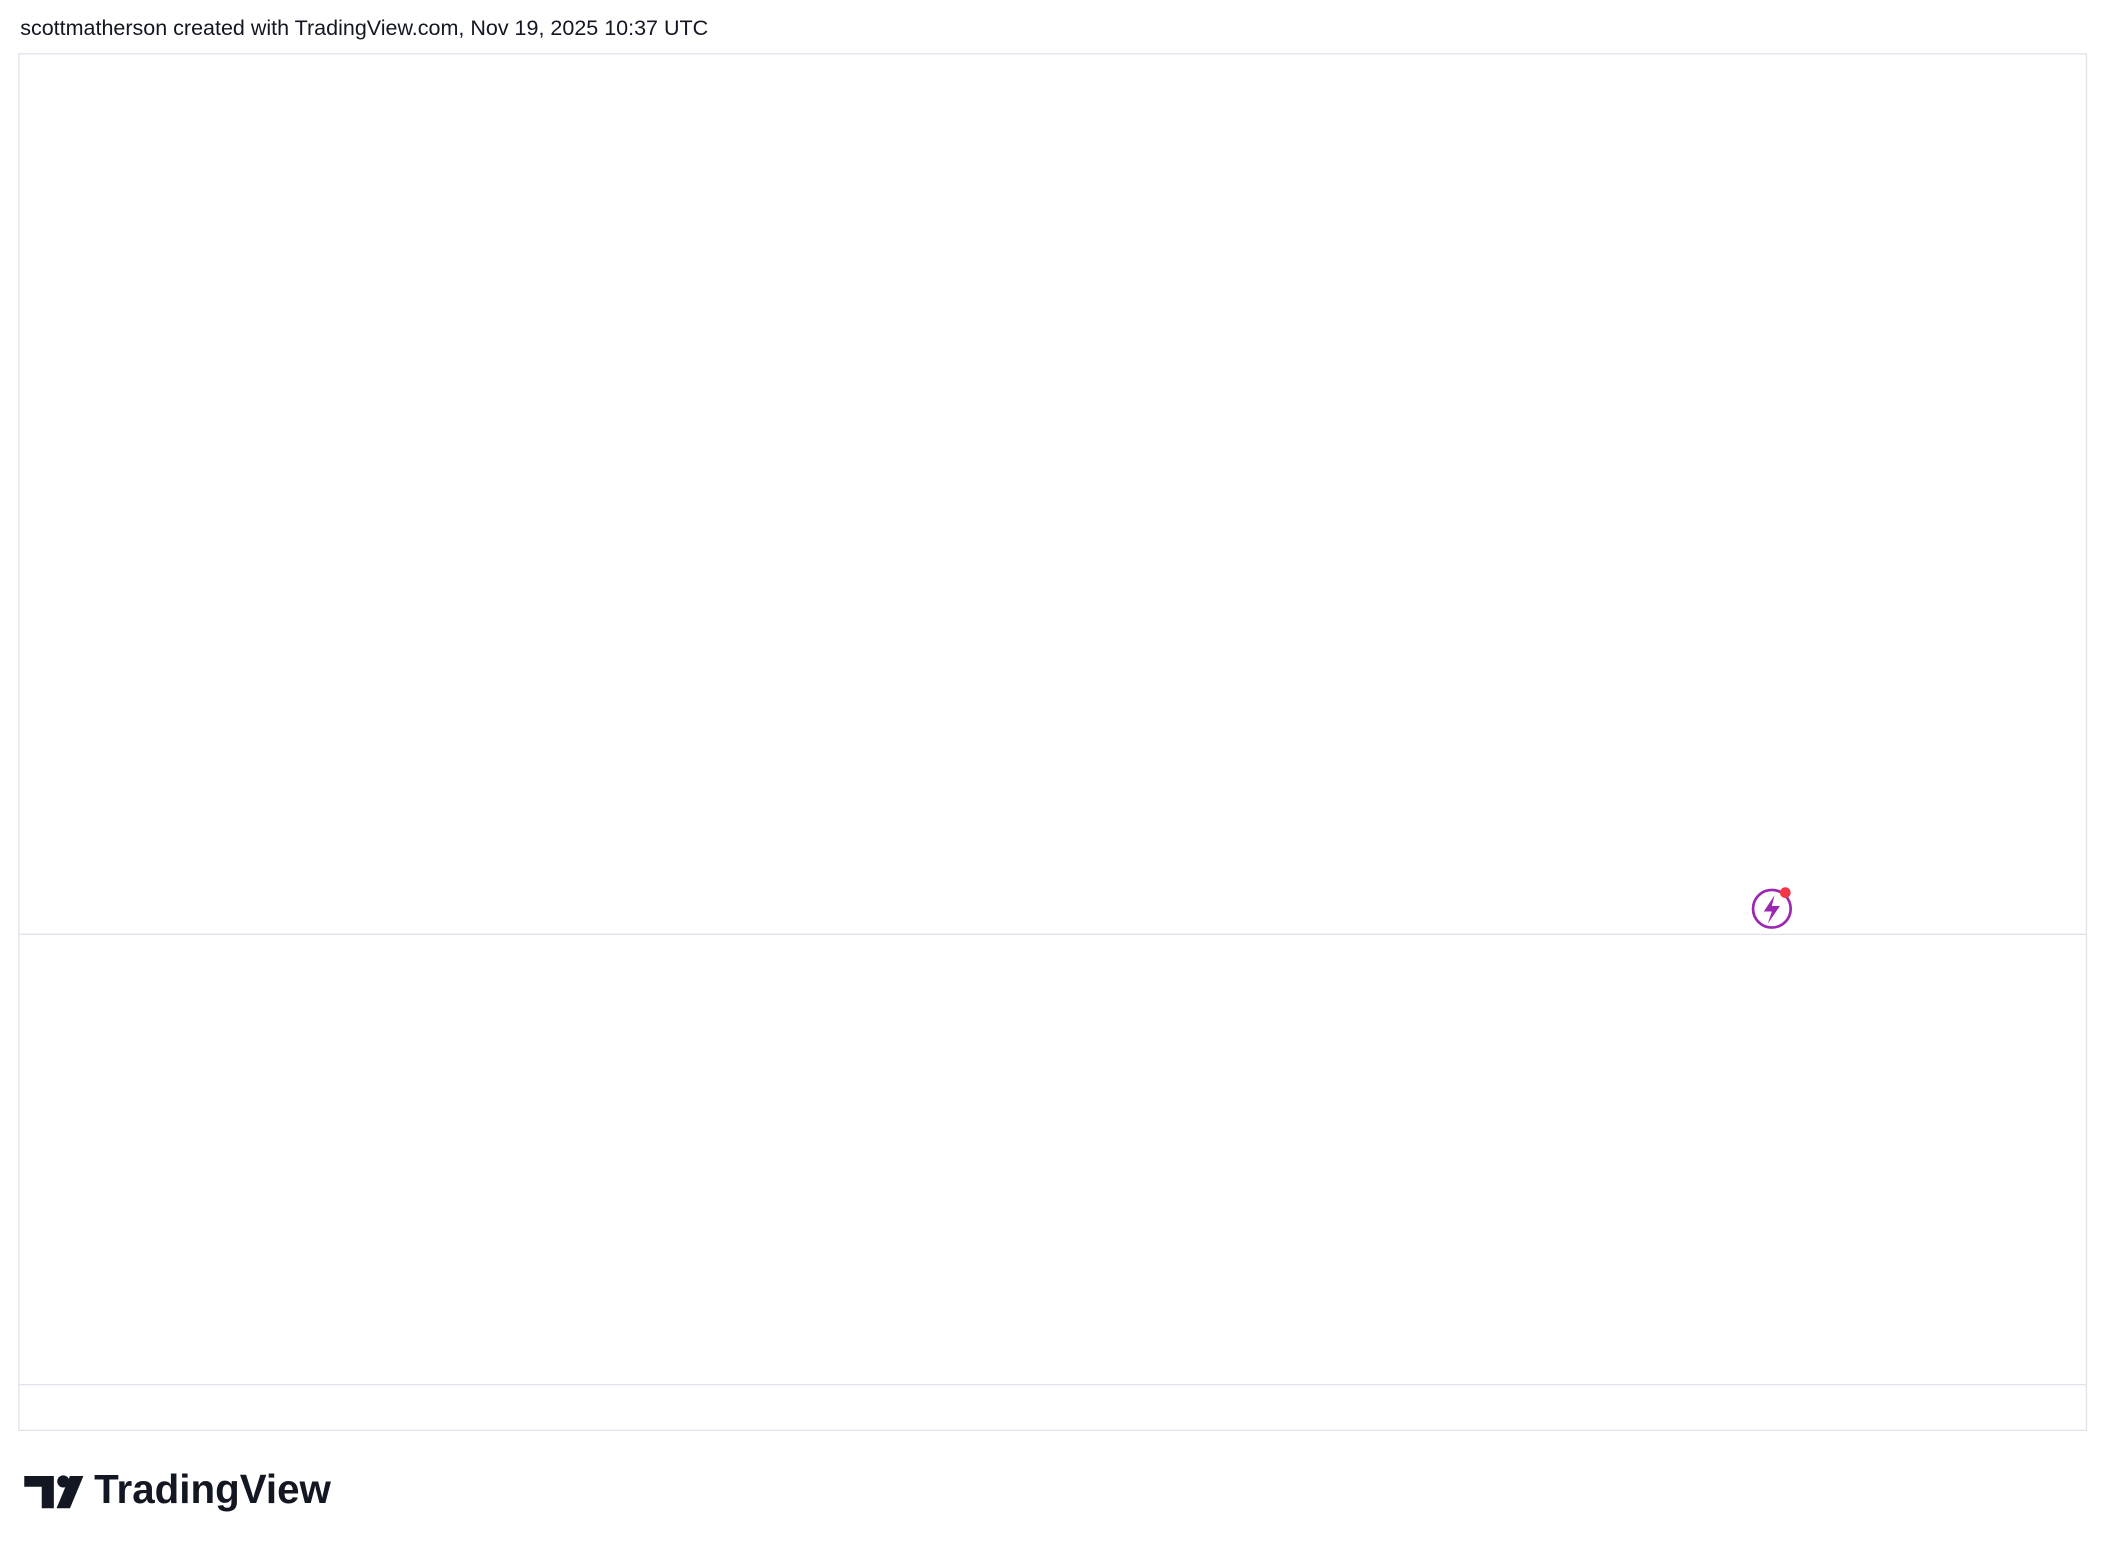  What do you see at coordinates (1785, 892) in the screenshot?
I see `alert-dot` at bounding box center [1785, 892].